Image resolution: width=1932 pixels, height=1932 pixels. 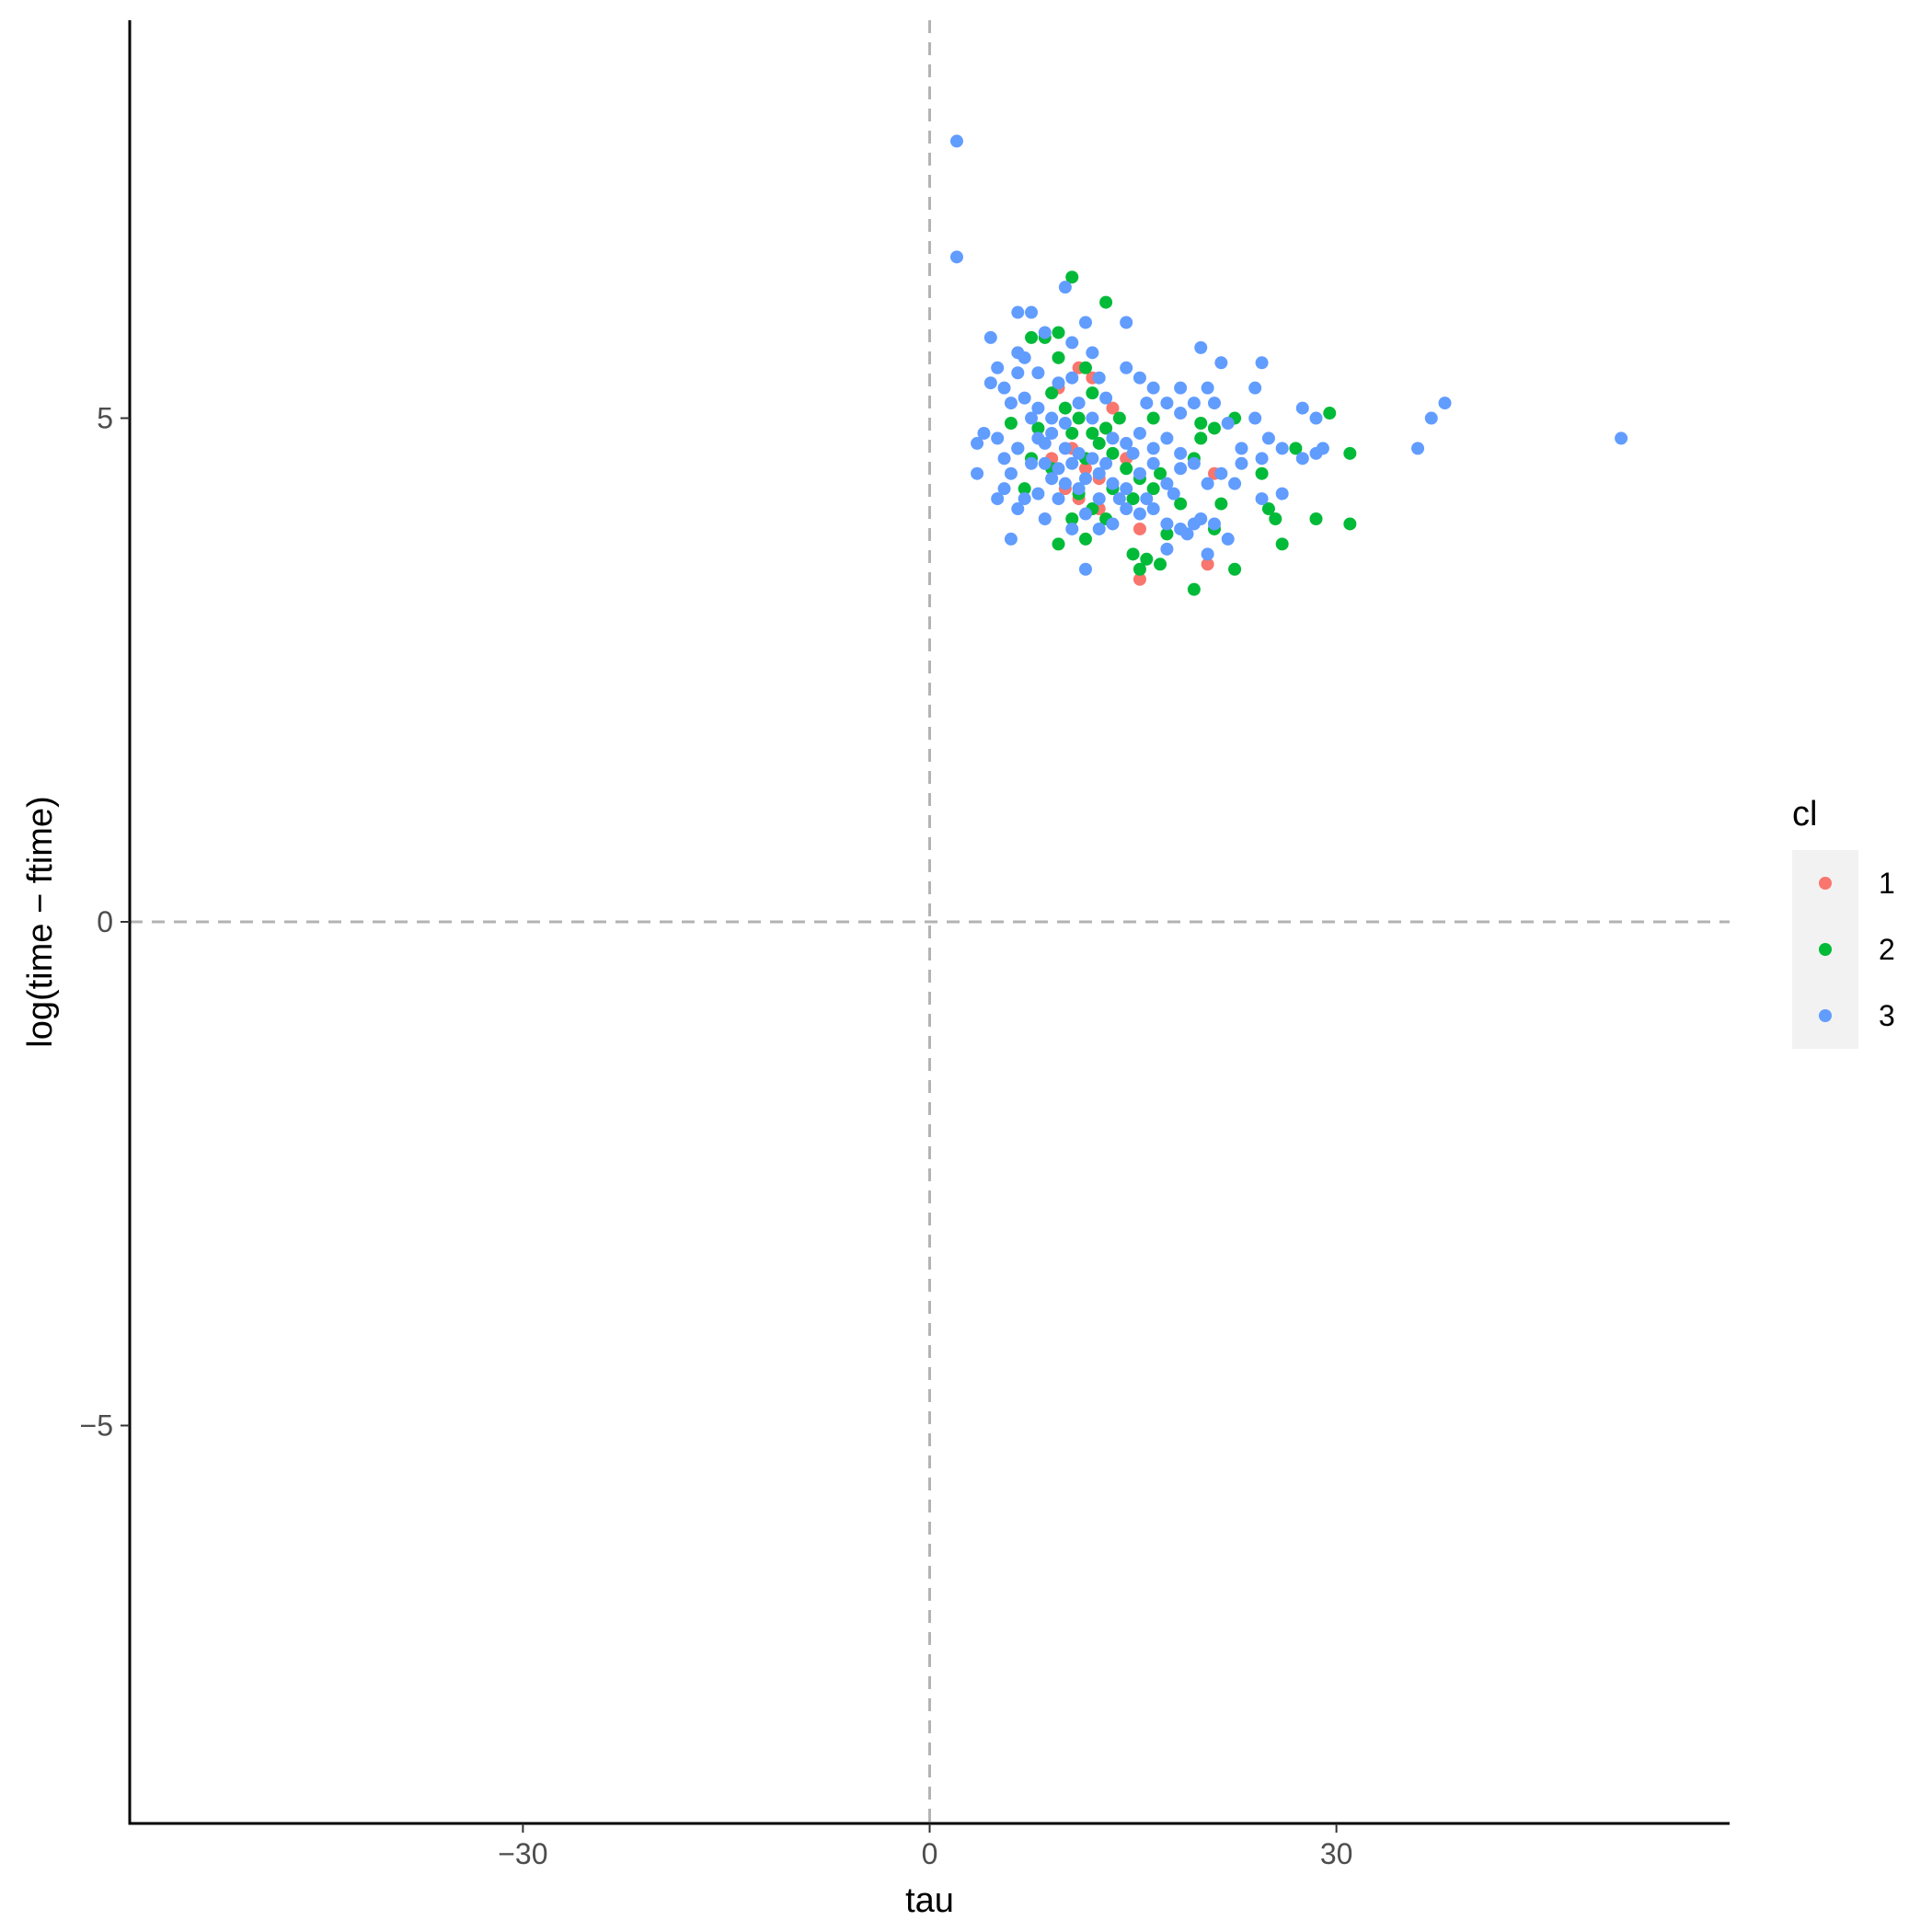 What do you see at coordinates (1857, 949) in the screenshot?
I see `legend-entries: 1 2 3` at bounding box center [1857, 949].